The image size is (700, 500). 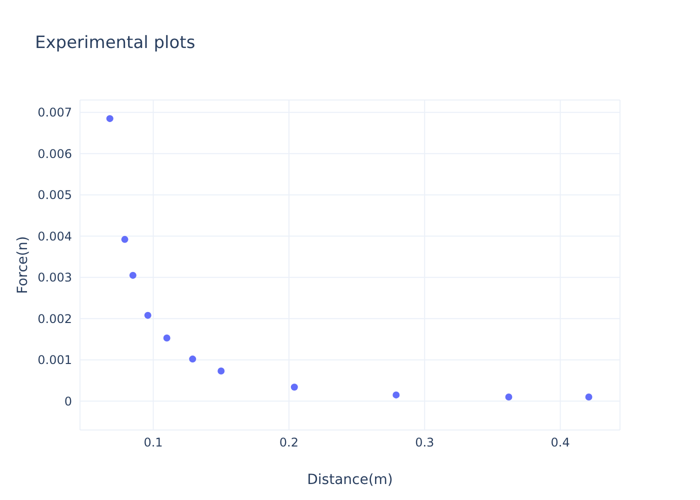 What do you see at coordinates (560, 443) in the screenshot?
I see `x-tick-label: 0.4` at bounding box center [560, 443].